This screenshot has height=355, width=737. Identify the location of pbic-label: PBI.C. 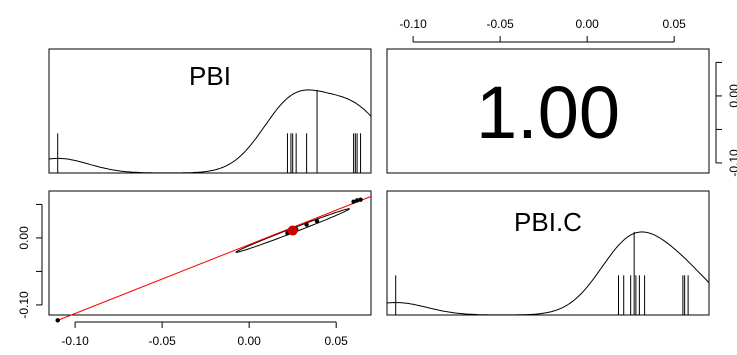
(548, 222).